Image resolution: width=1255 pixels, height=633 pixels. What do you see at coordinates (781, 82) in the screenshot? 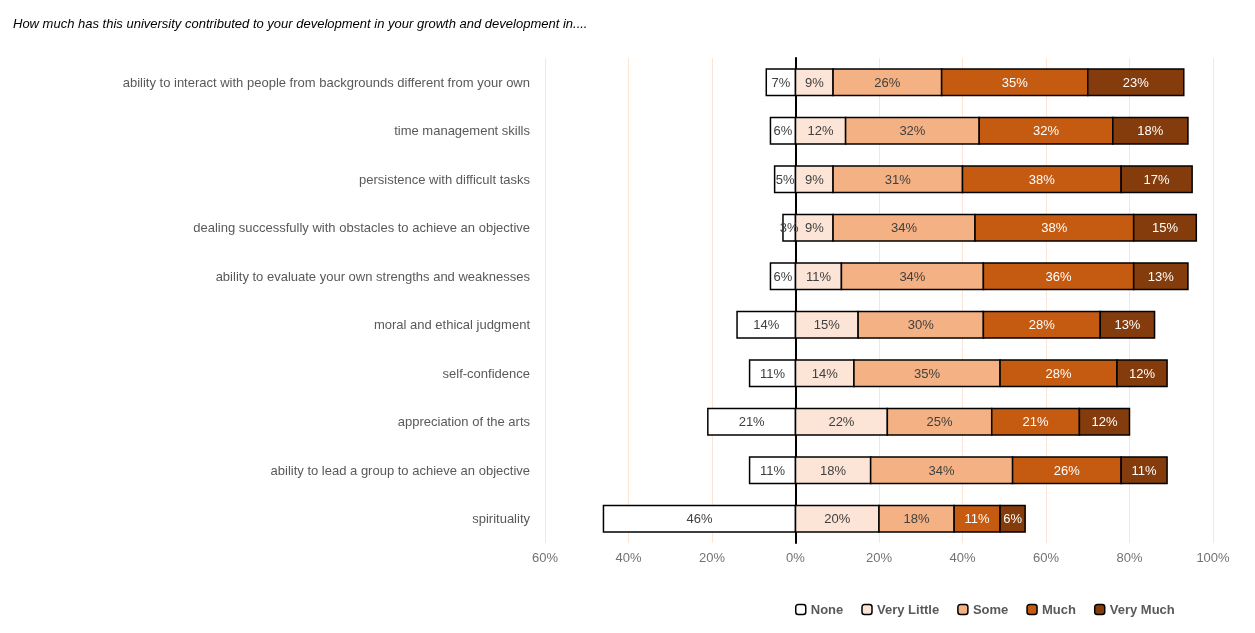
I see `data-label: 7%` at bounding box center [781, 82].